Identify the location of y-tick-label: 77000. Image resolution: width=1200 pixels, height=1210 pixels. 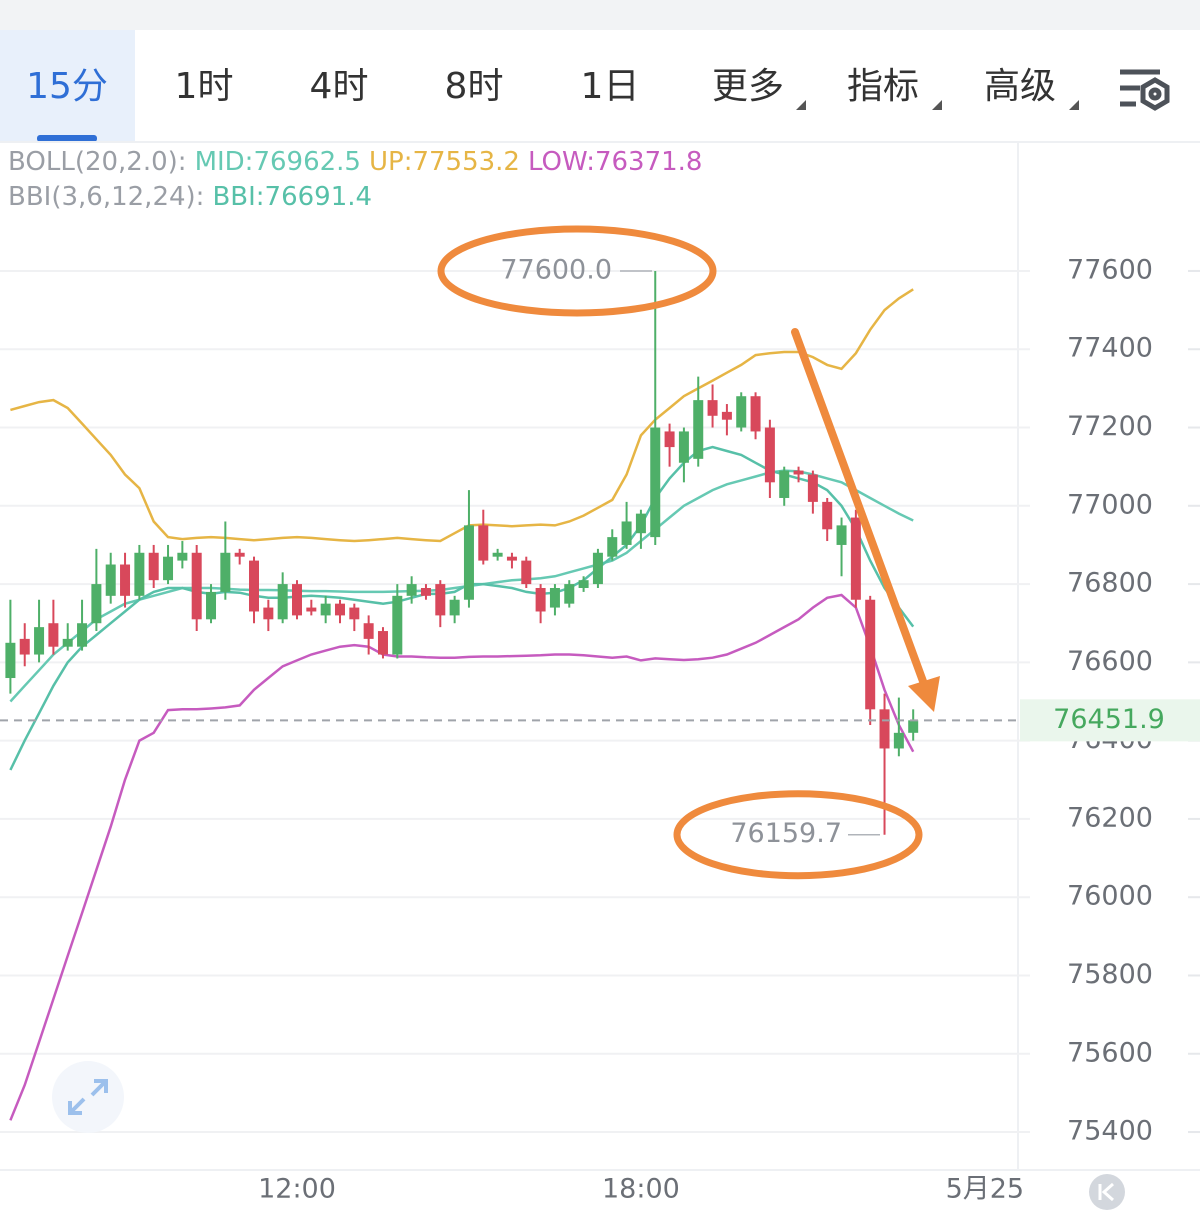
(1110, 504).